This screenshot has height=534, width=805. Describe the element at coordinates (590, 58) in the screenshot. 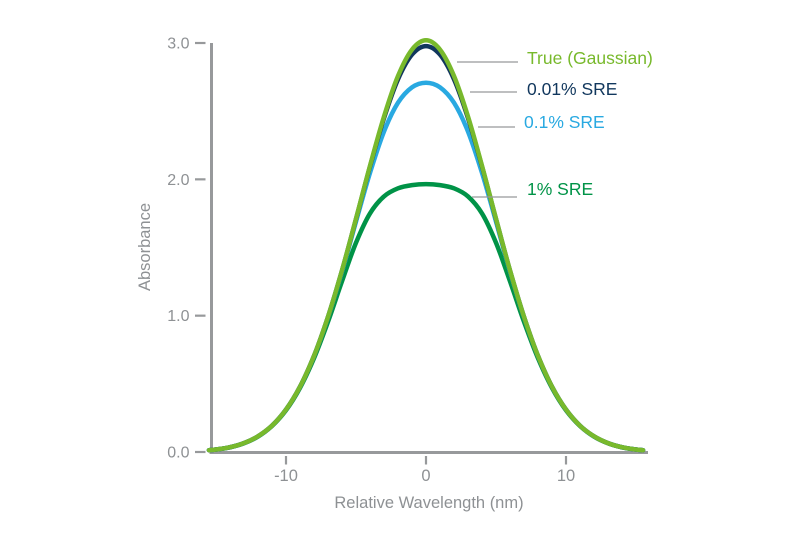

I see `legend-label-true-gaussian: True (Gaussian)` at that location.